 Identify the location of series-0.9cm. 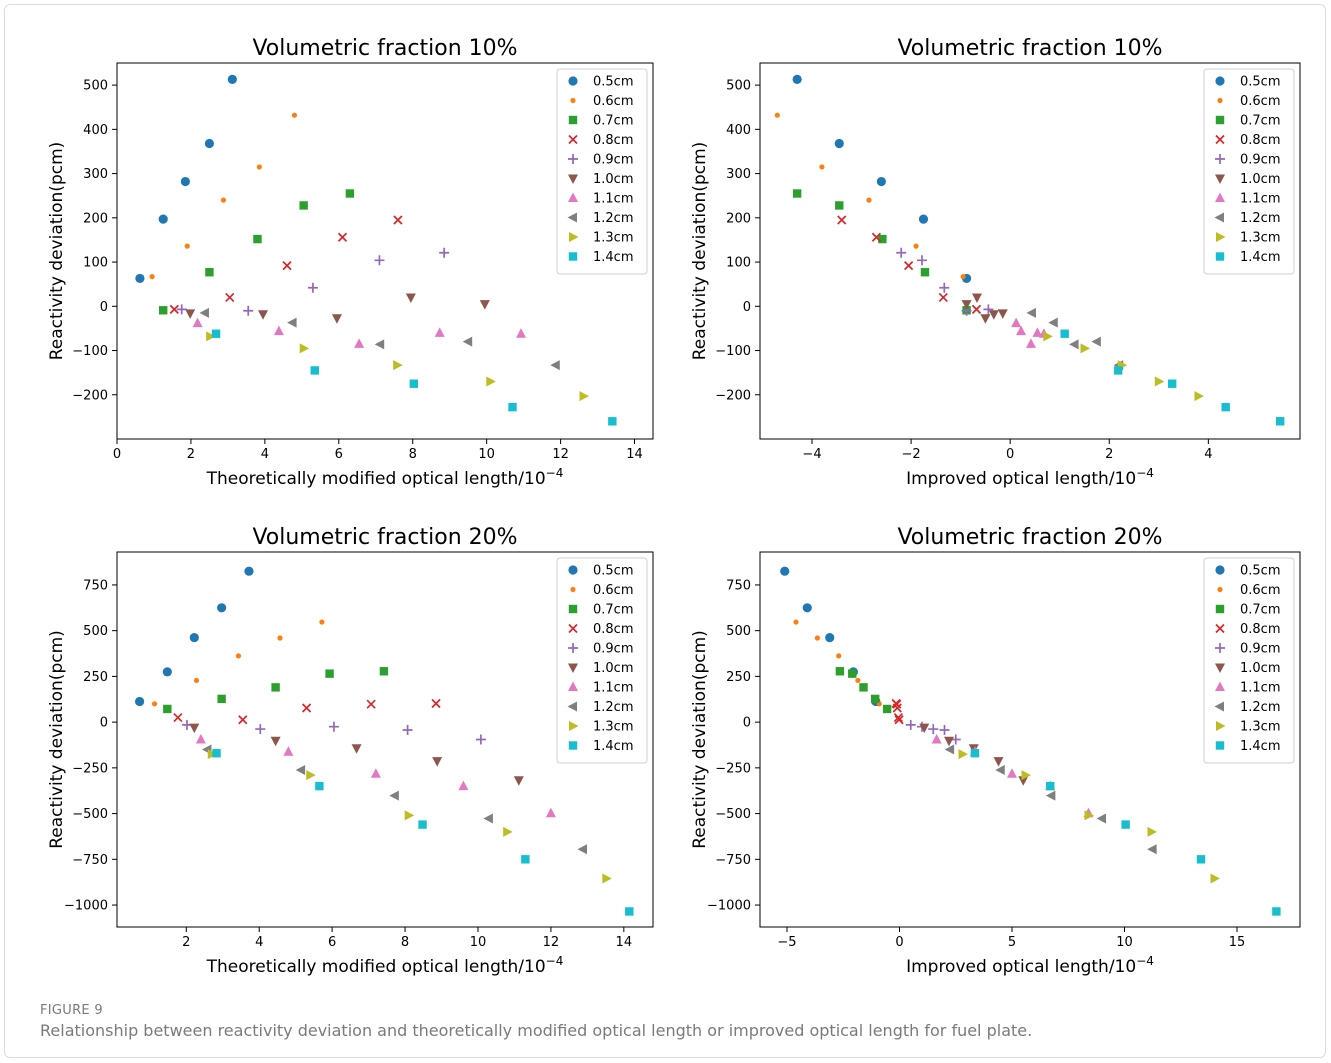
(945, 281).